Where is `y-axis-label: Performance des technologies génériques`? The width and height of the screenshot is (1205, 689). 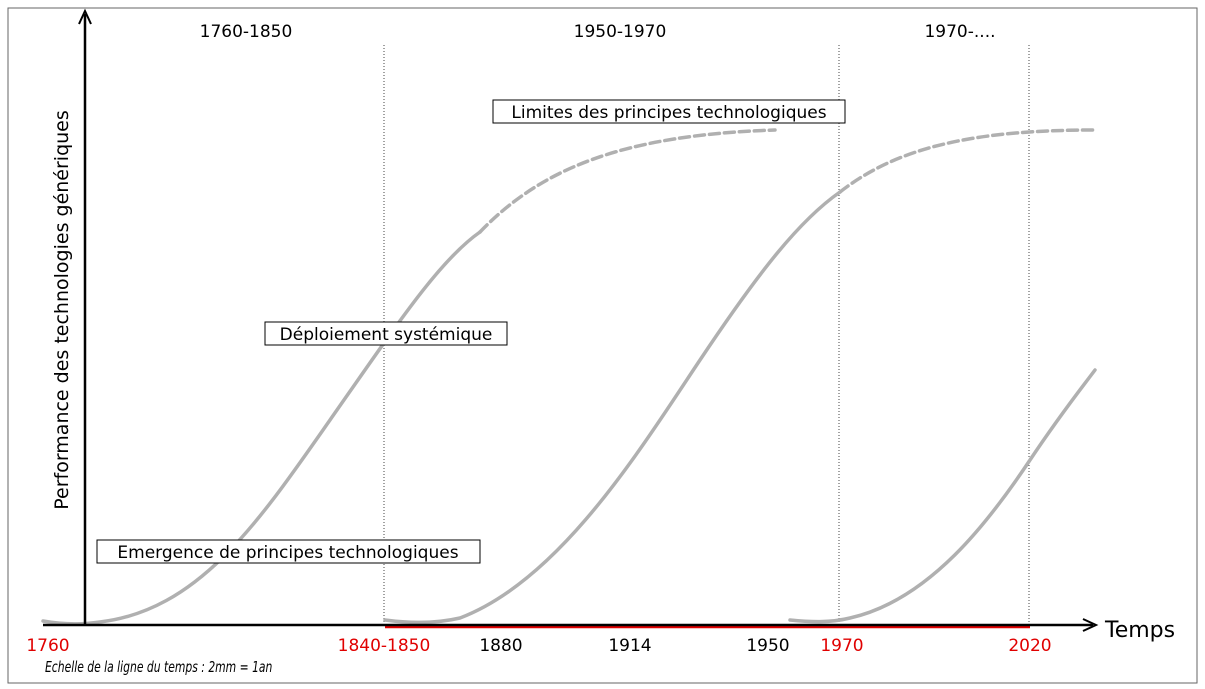
y-axis-label: Performance des technologies génériques is located at coordinates (62, 310).